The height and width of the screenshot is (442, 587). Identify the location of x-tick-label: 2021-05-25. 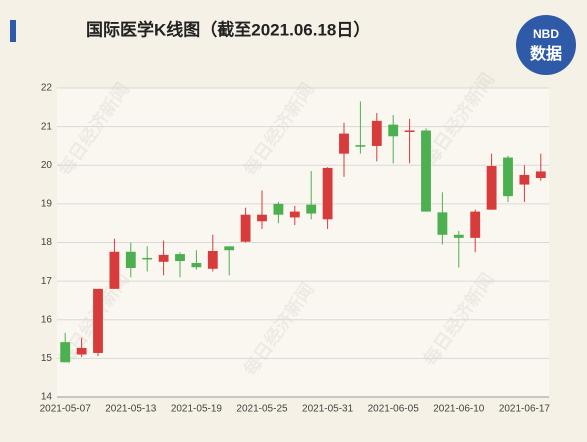
(262, 409).